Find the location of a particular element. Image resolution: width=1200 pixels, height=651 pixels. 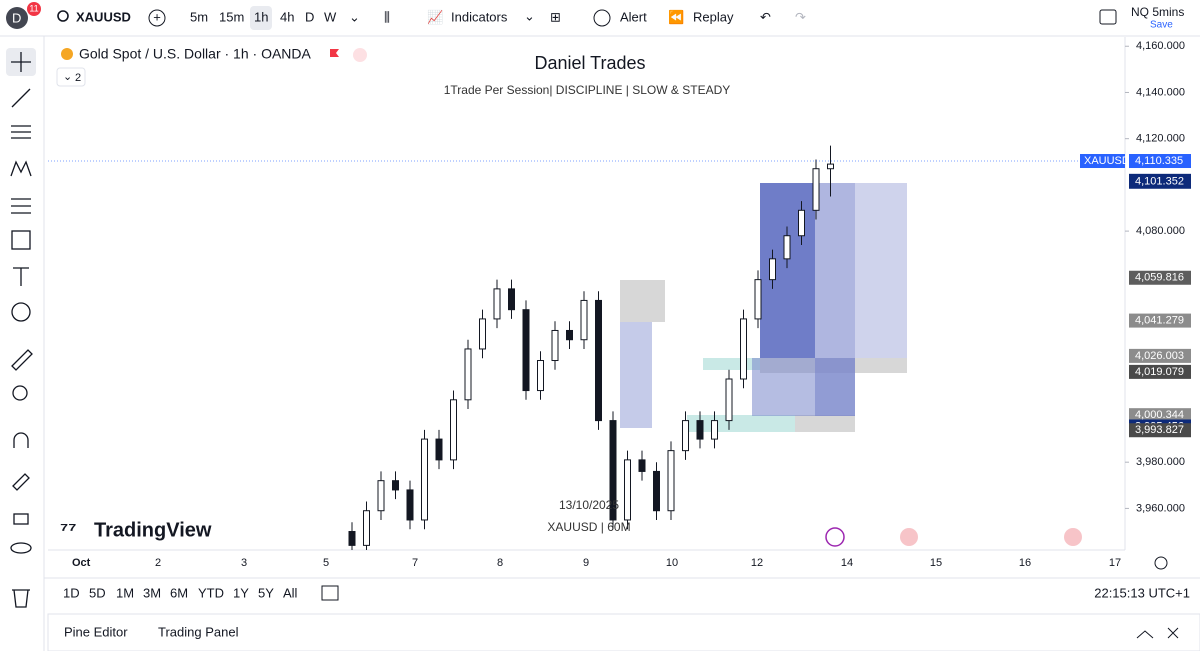

stop-zone is located at coordinates (642, 301).